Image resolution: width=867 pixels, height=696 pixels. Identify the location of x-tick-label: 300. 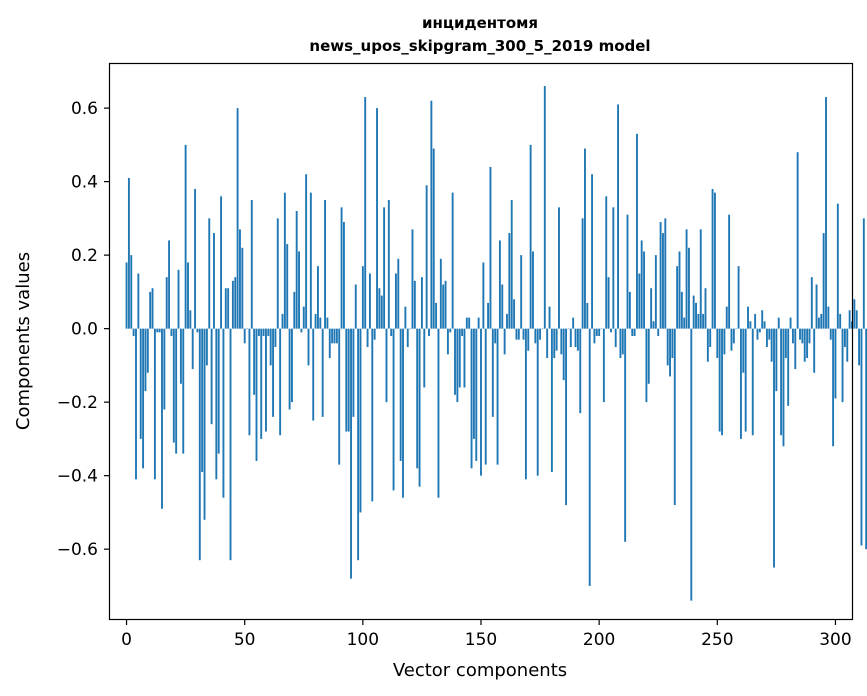
(835, 640).